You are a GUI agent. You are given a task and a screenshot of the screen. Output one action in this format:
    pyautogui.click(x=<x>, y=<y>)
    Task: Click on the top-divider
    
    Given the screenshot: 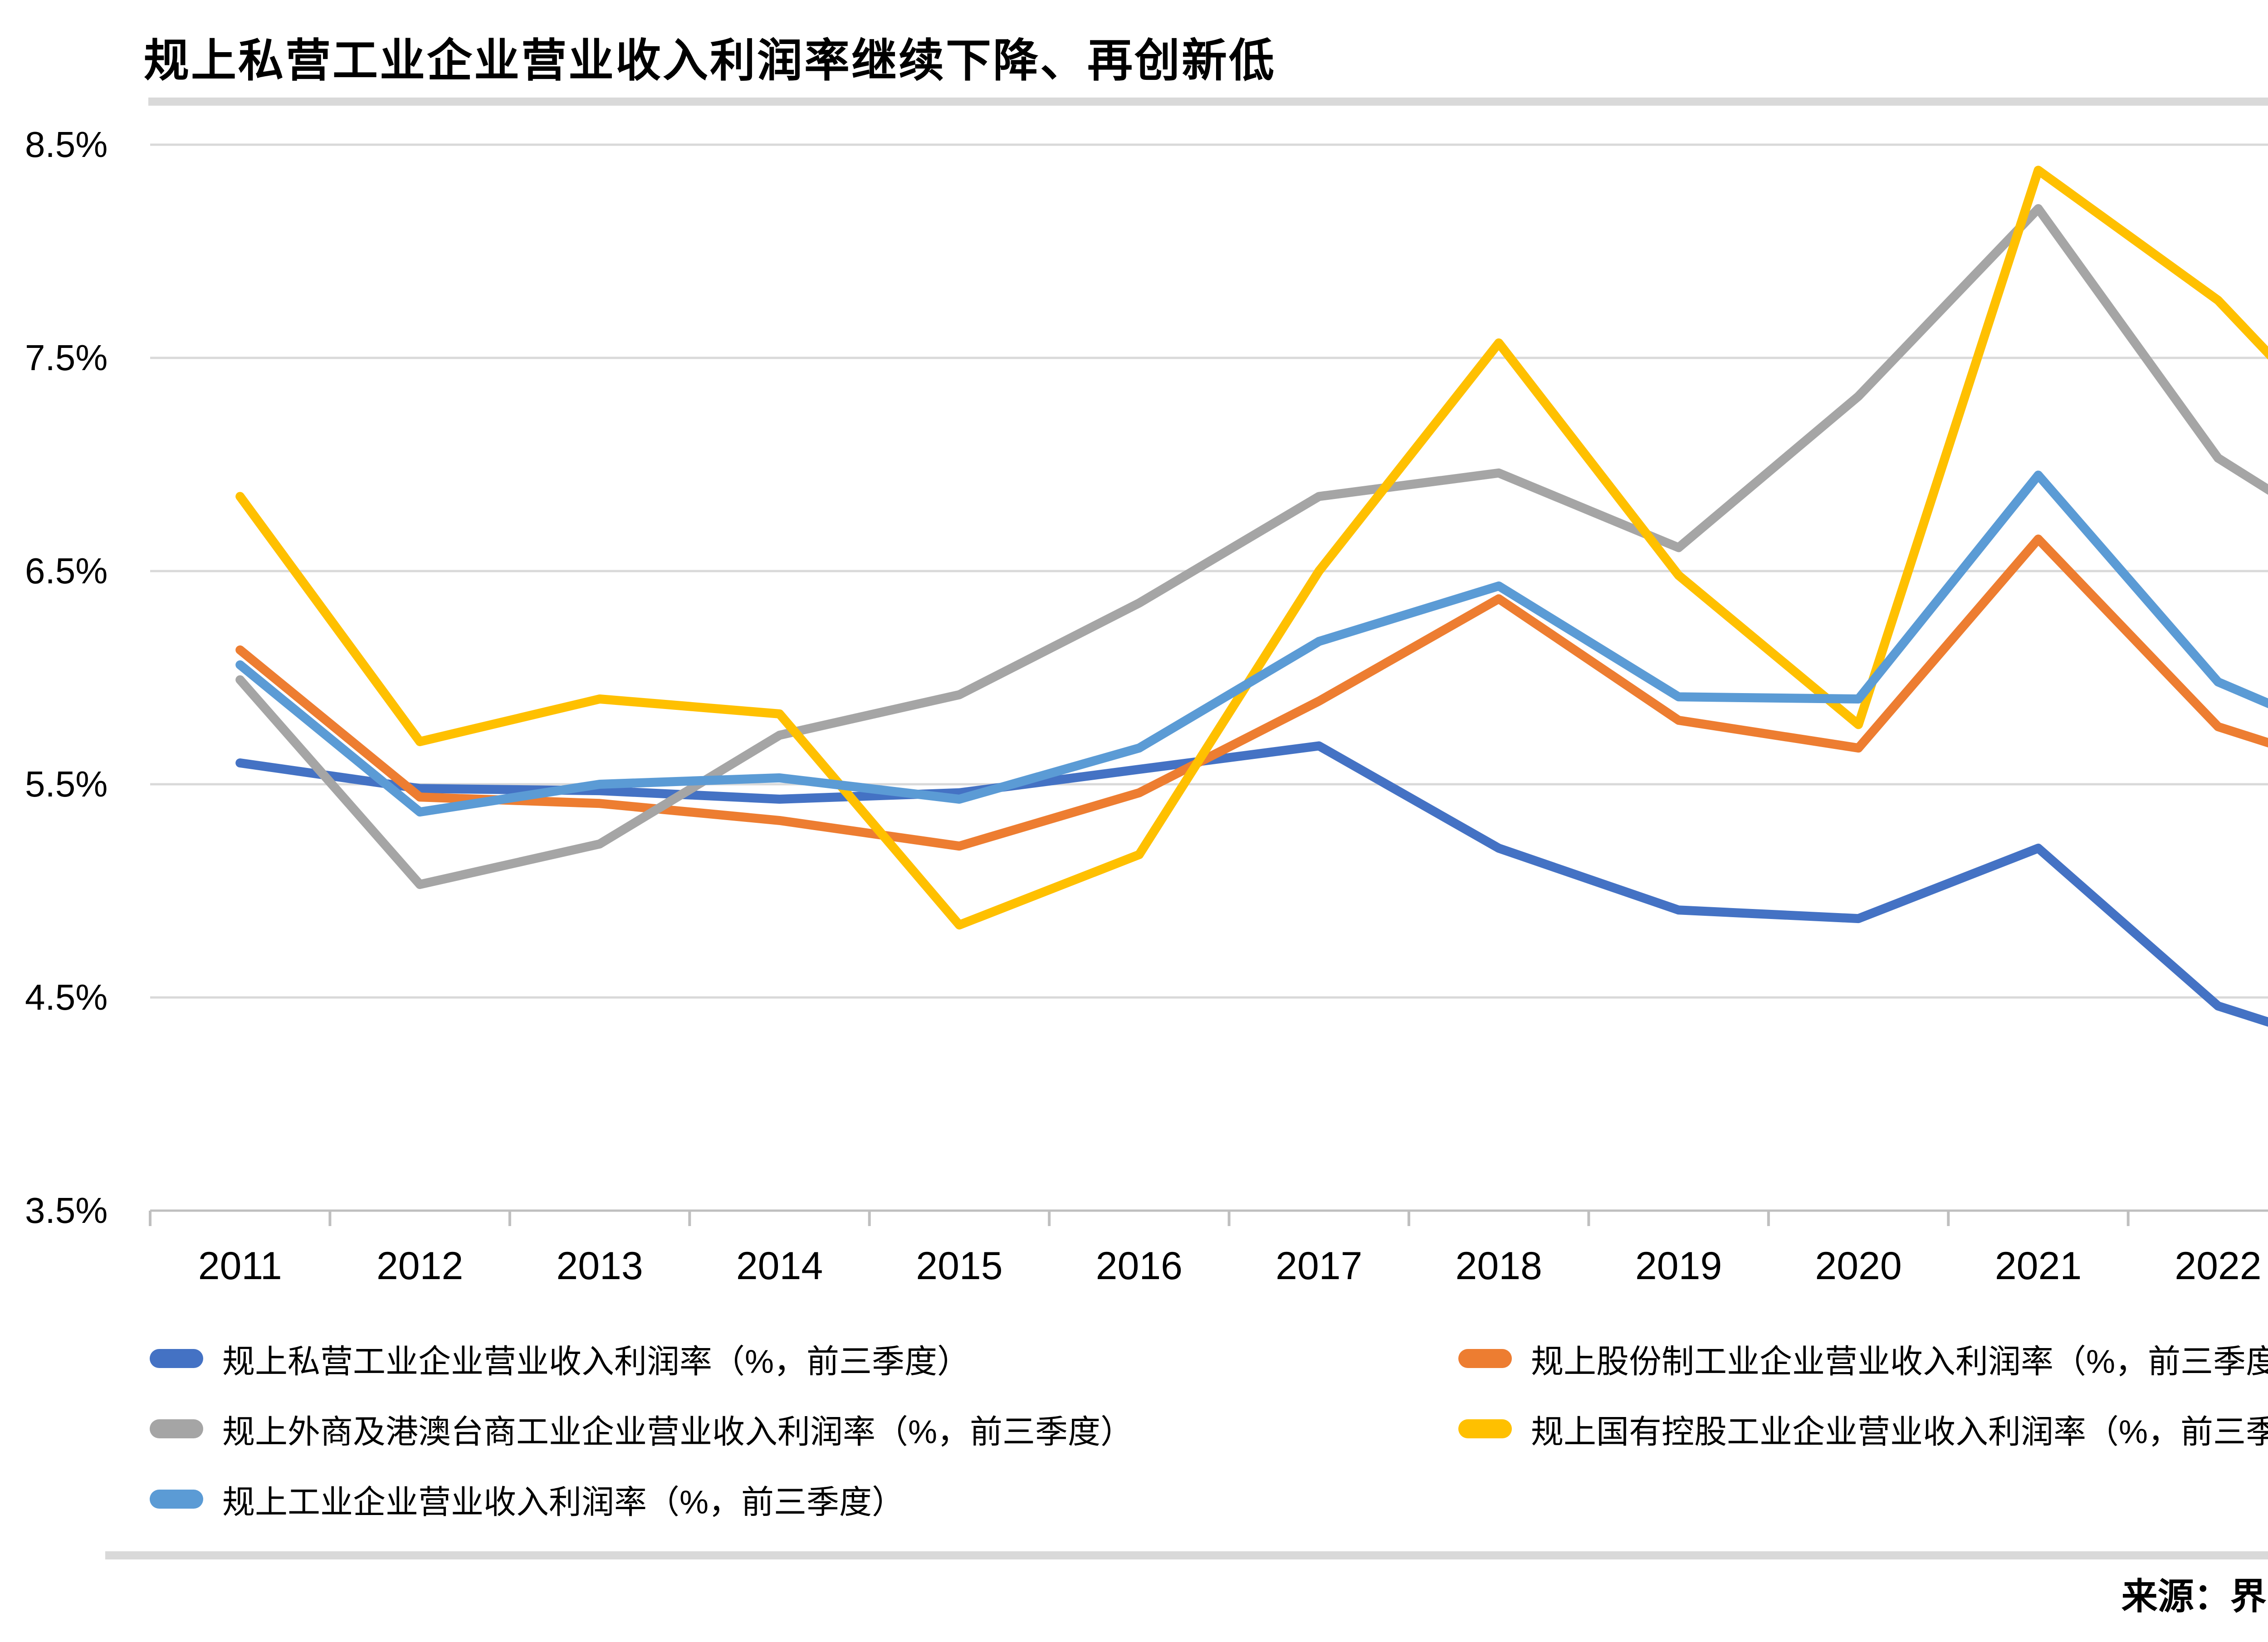 What is the action you would take?
    pyautogui.click(x=1208, y=102)
    